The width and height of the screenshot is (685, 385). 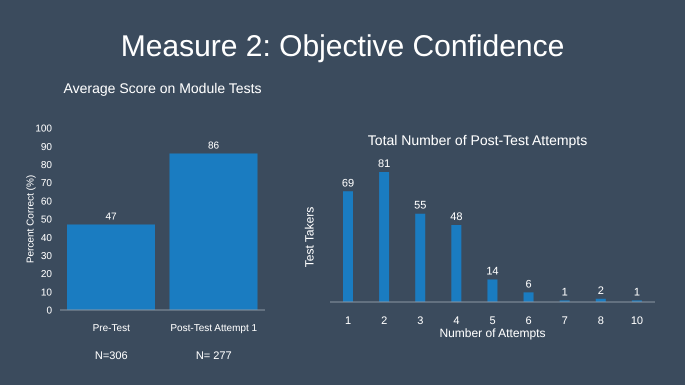 What do you see at coordinates (49, 311) in the screenshot?
I see `y-tick-label: 0` at bounding box center [49, 311].